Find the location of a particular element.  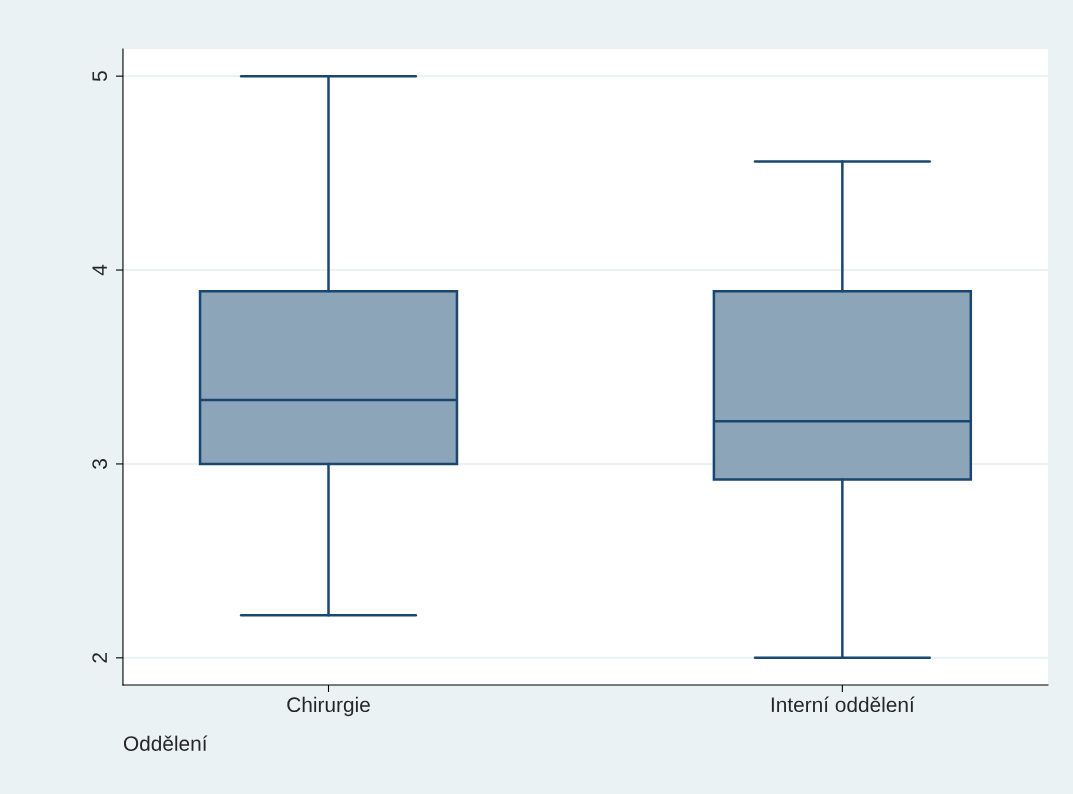

y-tick-label: 4 is located at coordinates (99, 270).